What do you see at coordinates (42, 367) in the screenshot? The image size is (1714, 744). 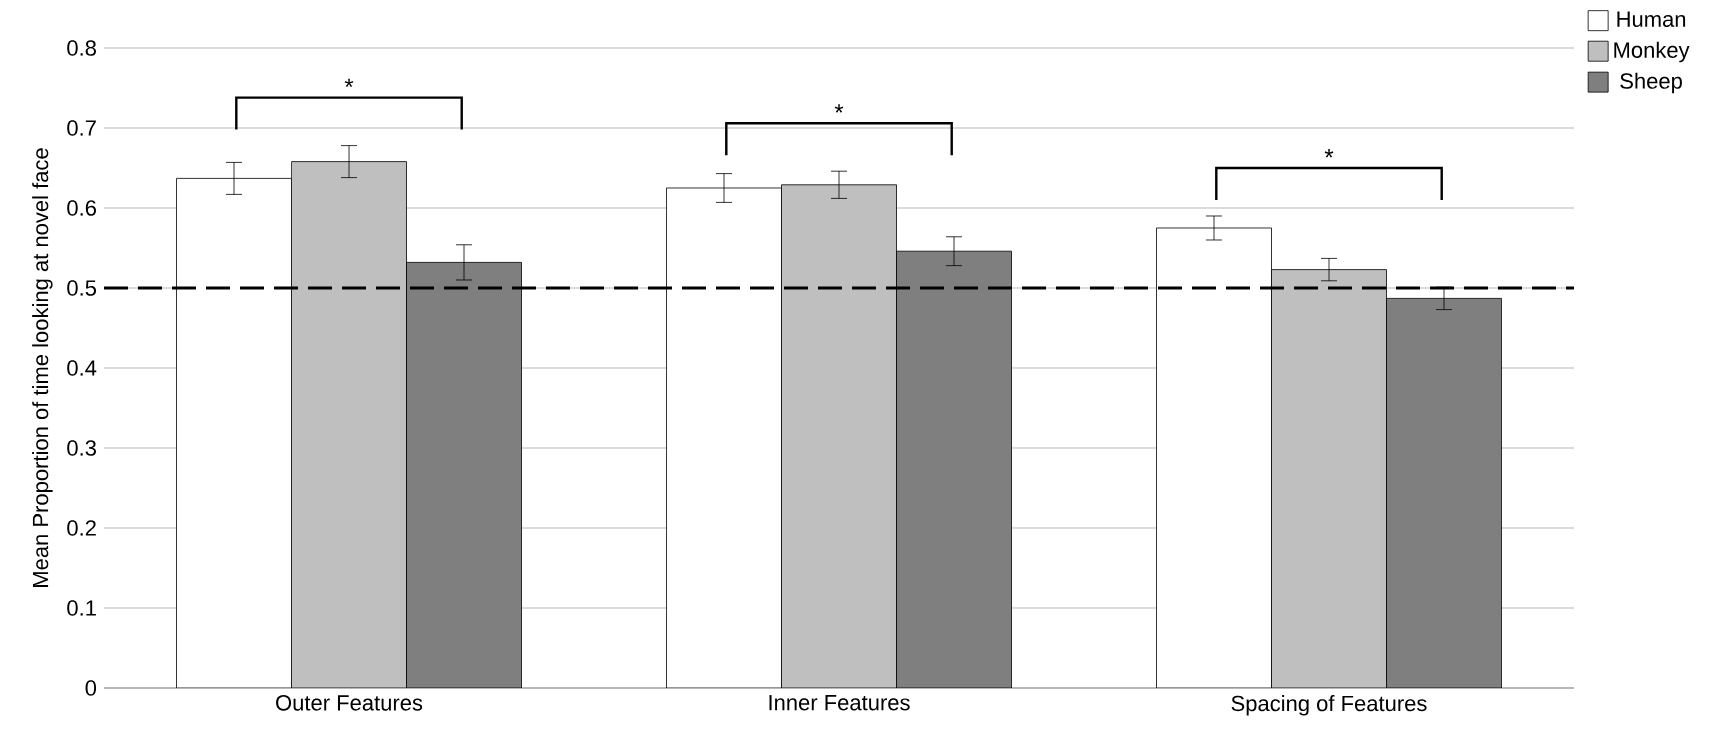 I see `y-axis-title: Mean Proportion of time looking at novel face` at bounding box center [42, 367].